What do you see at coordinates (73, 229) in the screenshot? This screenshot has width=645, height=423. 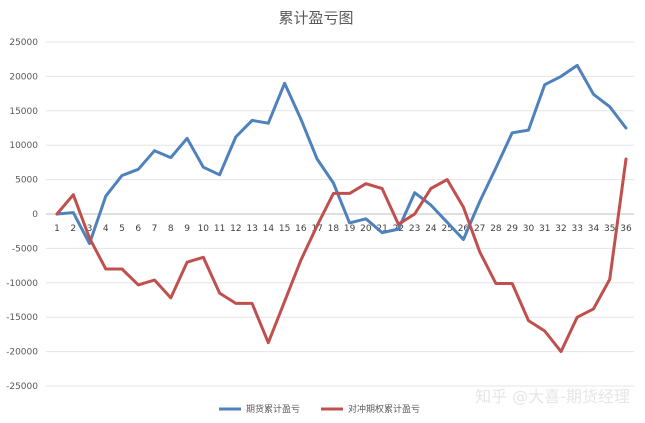 I see `x-tick-label: 2` at bounding box center [73, 229].